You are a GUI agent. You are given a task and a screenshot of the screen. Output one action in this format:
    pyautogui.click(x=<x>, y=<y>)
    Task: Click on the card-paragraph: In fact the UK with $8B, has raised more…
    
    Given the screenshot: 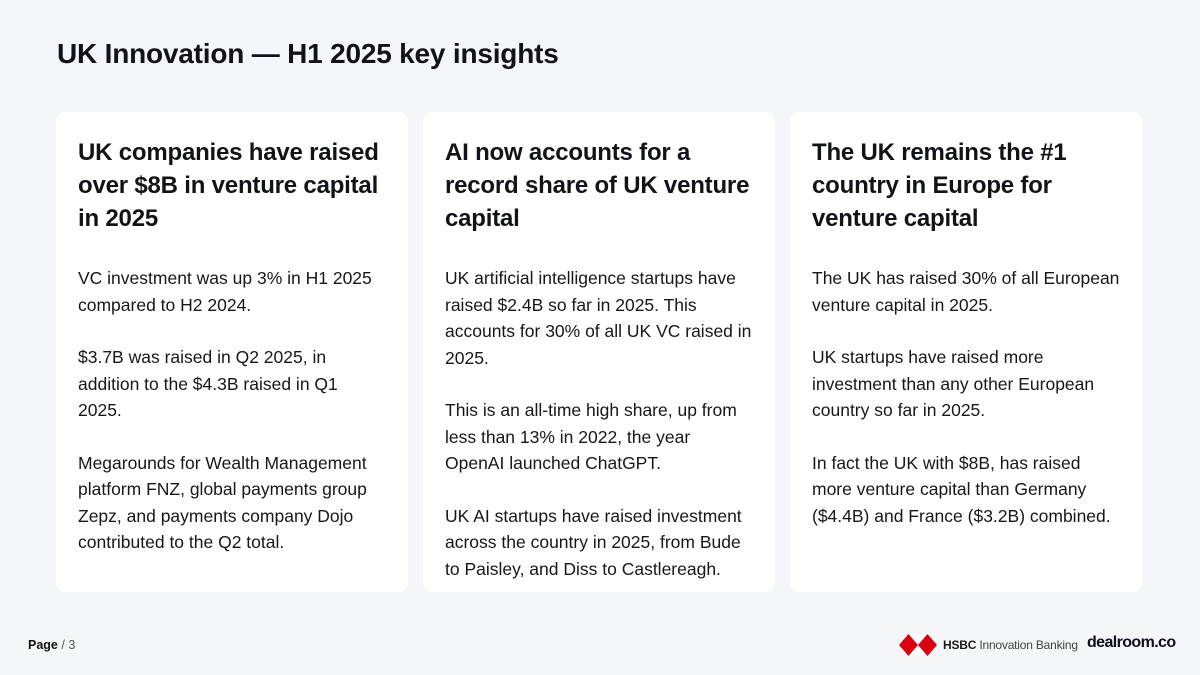 What is the action you would take?
    pyautogui.click(x=961, y=489)
    